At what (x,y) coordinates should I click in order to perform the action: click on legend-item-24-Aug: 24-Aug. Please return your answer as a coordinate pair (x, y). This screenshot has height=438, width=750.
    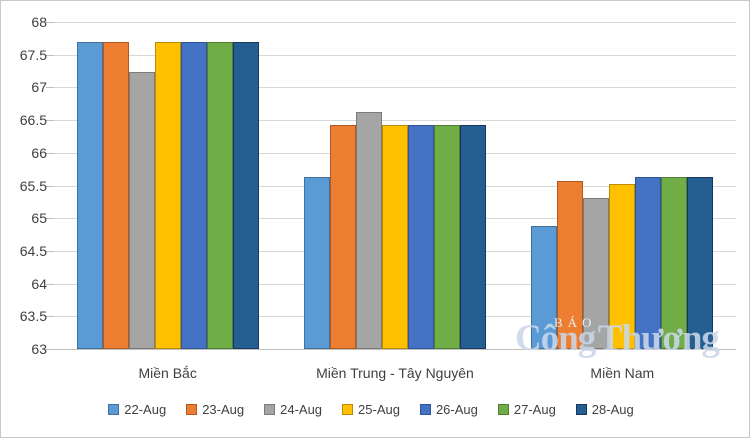
    Looking at the image, I should click on (293, 409).